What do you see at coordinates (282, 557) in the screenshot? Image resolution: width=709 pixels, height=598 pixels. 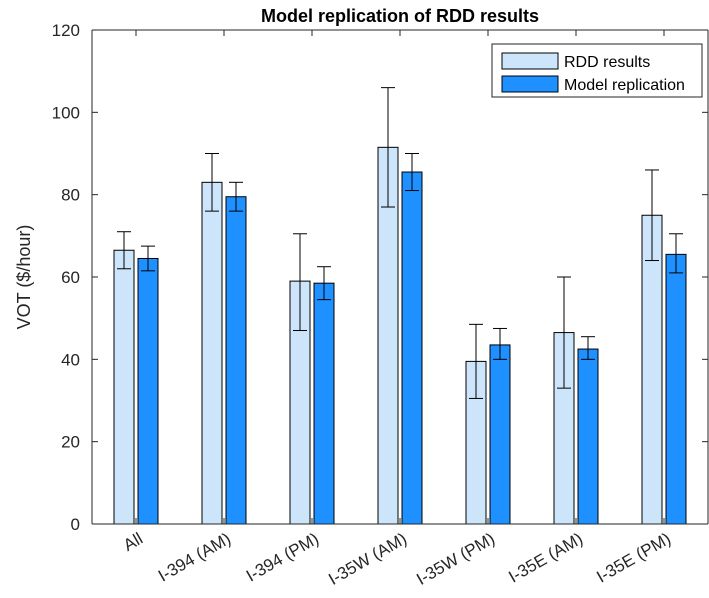 I see `x-tick-label: I-394 (PM)` at bounding box center [282, 557].